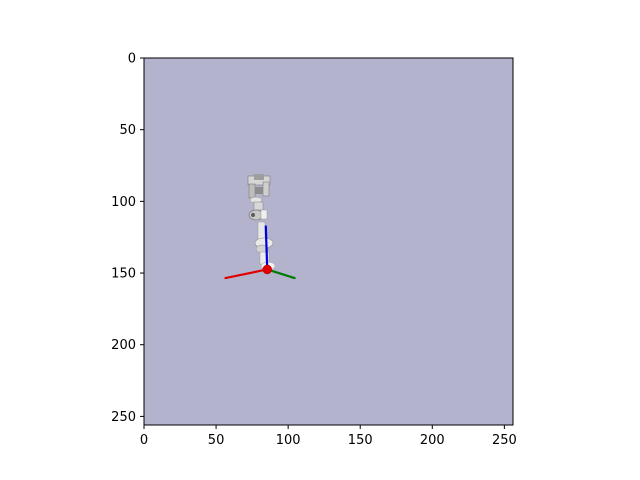  What do you see at coordinates (127, 238) in the screenshot?
I see `y-ticks: 0 50 100 150 200 250` at bounding box center [127, 238].